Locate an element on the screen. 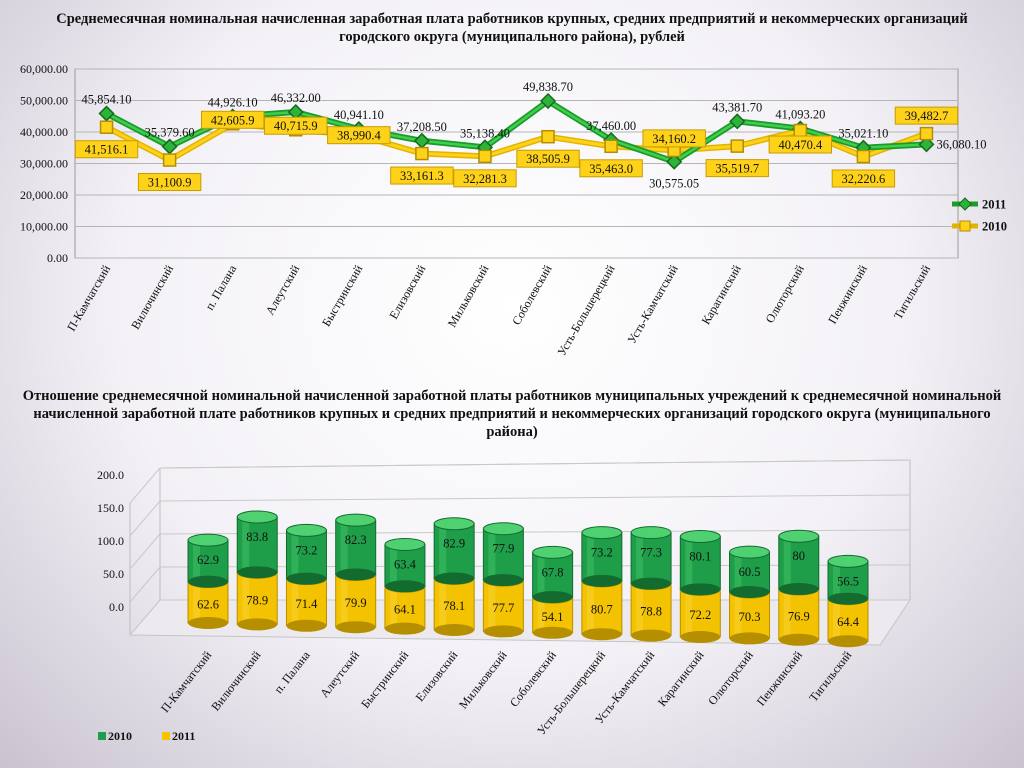 The image size is (1024, 768). data-label-2010: 80 is located at coordinates (799, 556).